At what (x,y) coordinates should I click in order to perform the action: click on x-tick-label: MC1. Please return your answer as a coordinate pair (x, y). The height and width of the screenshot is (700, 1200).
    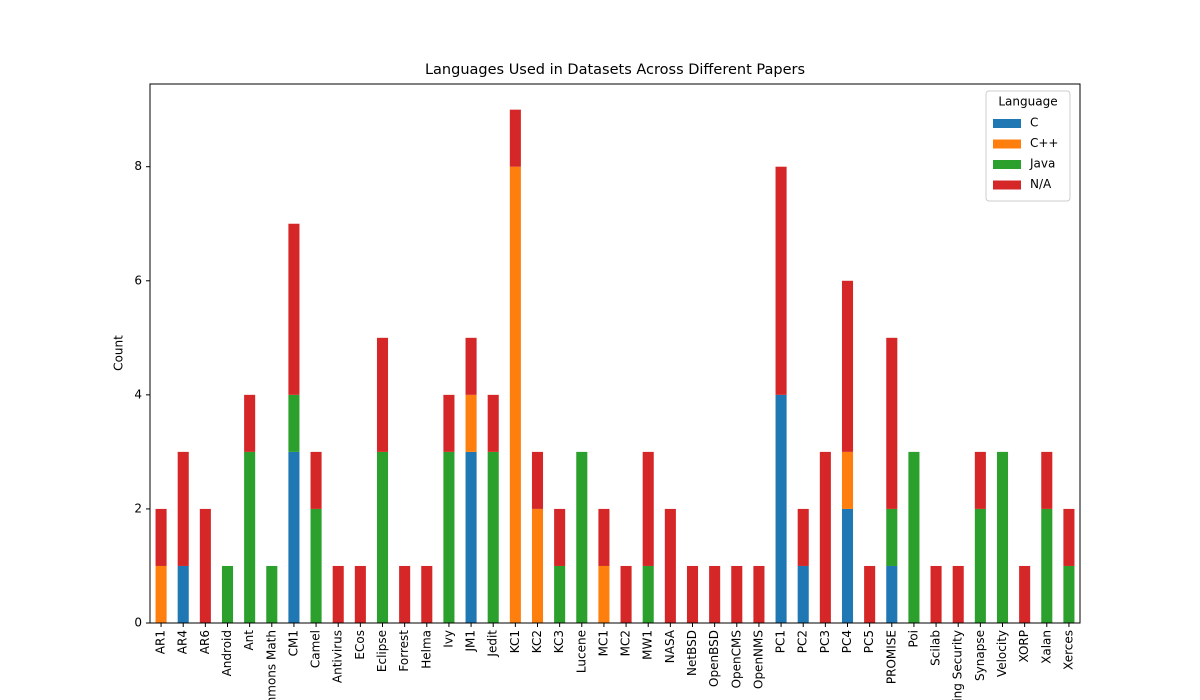
    Looking at the image, I should click on (603, 643).